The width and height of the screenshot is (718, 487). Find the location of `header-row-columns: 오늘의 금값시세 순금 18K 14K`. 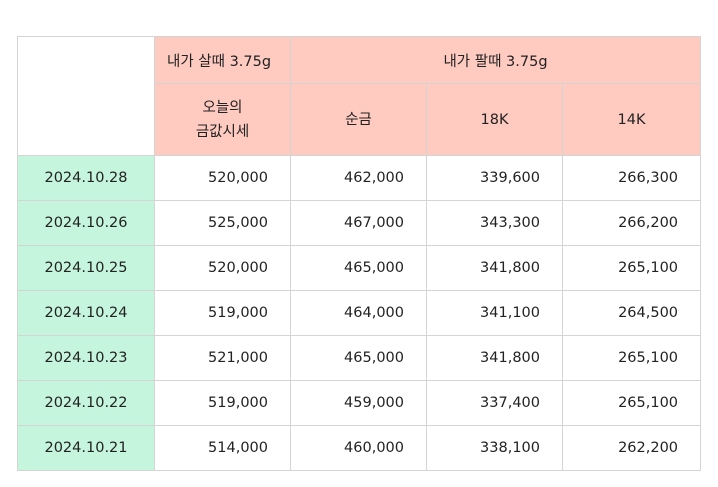

header-row-columns: 오늘의 금값시세 순금 18K 14K is located at coordinates (360, 119).